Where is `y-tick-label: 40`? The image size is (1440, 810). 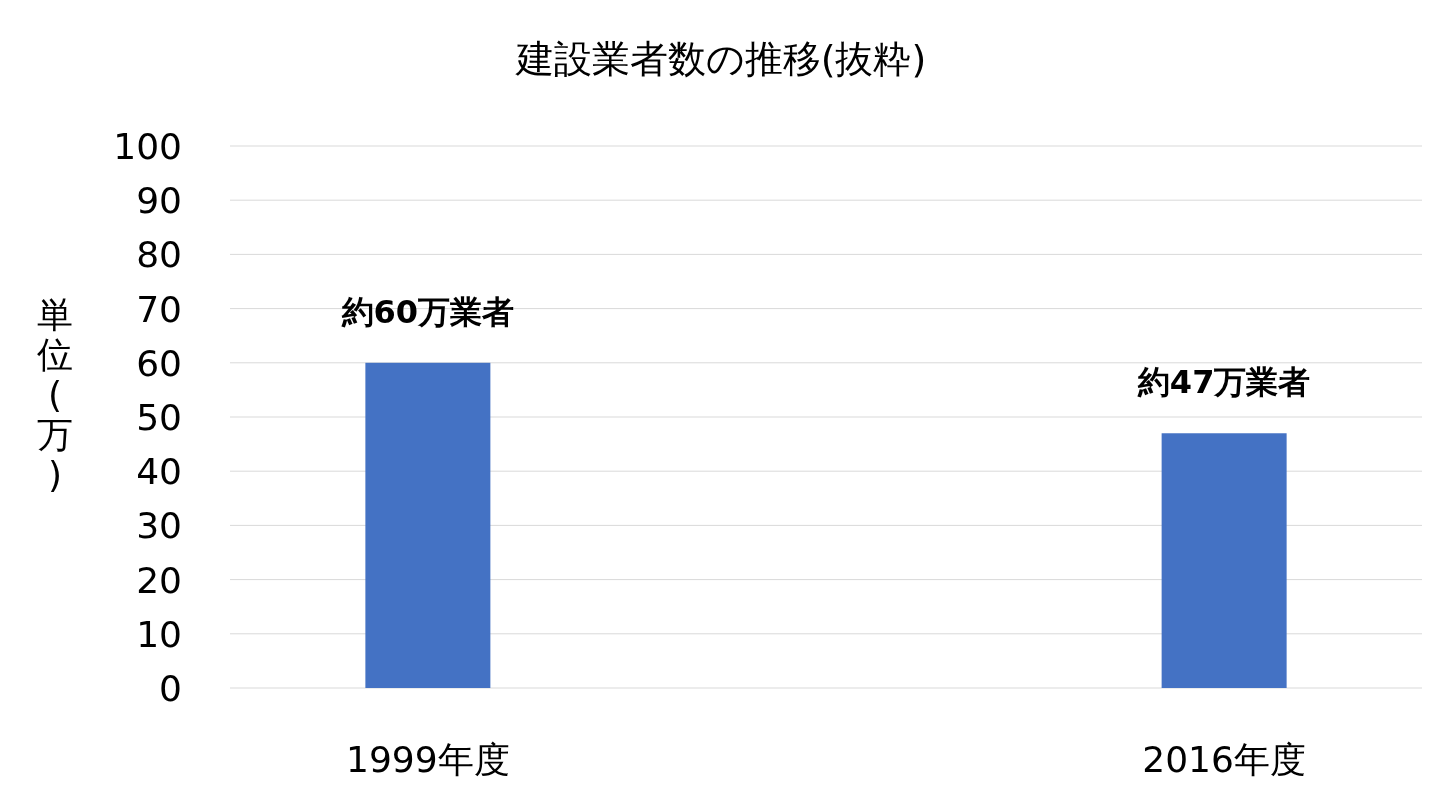 y-tick-label: 40 is located at coordinates (159, 472).